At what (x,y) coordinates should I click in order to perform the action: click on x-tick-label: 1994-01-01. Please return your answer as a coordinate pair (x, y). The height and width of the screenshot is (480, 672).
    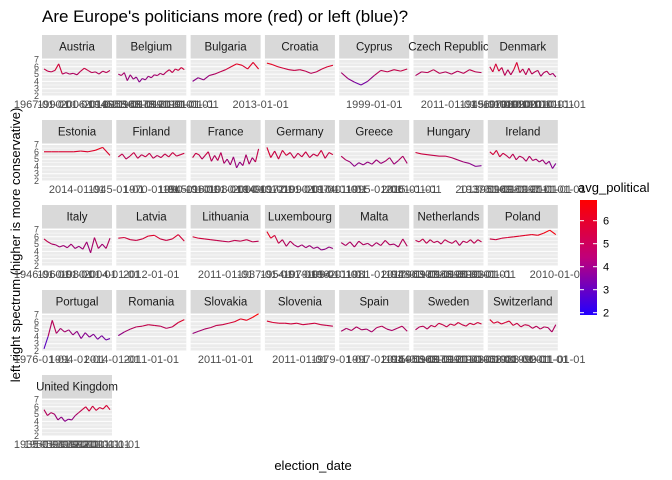
    Looking at the image, I should click on (335, 275).